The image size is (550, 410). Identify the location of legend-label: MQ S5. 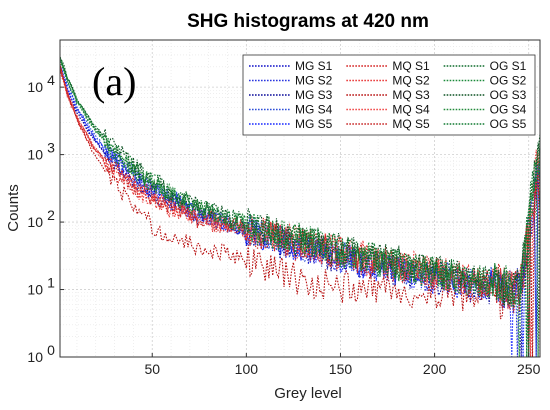
(411, 124).